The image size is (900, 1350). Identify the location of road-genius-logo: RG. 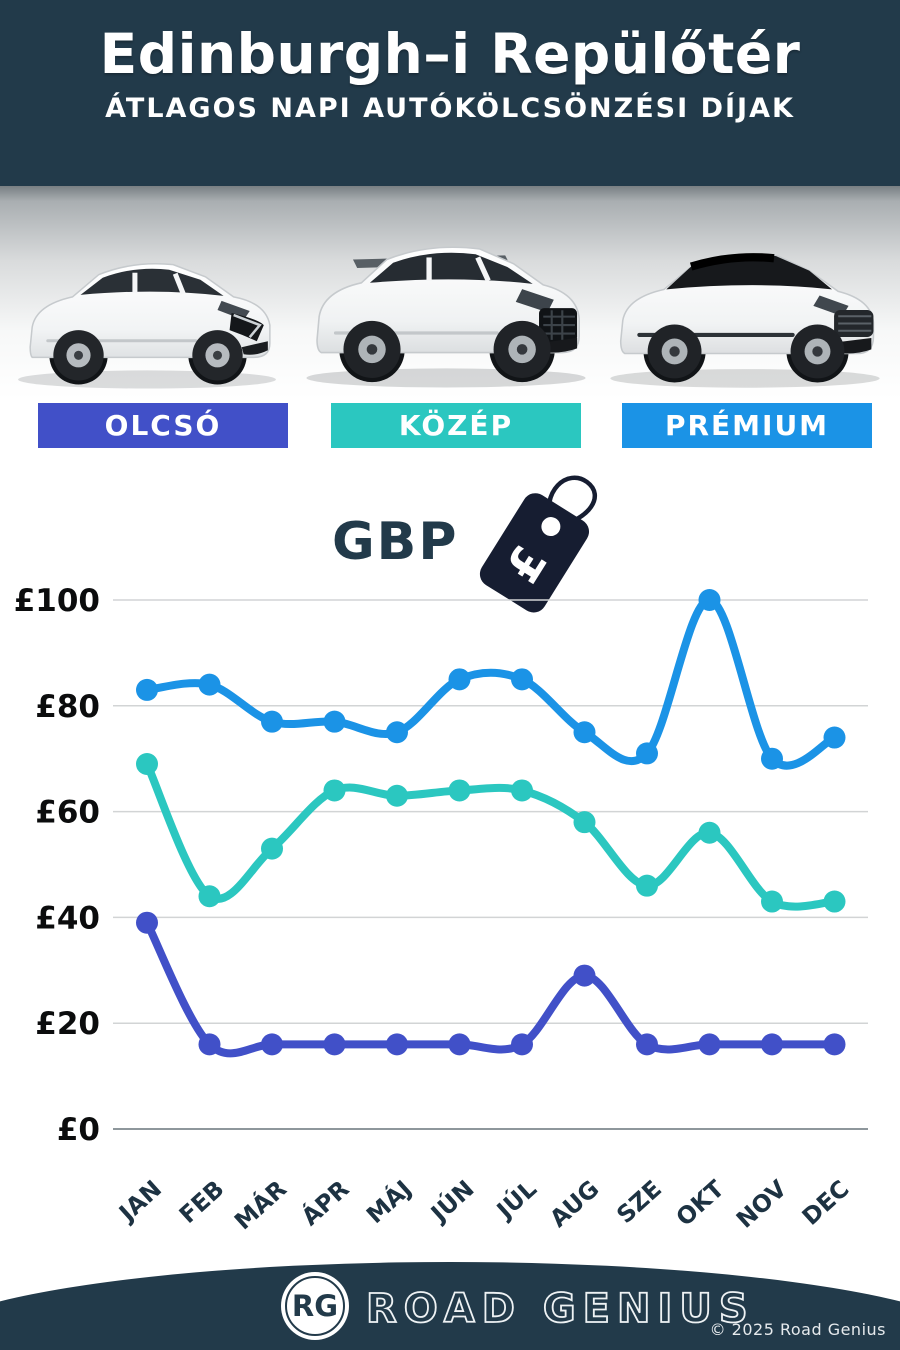
(315, 1306).